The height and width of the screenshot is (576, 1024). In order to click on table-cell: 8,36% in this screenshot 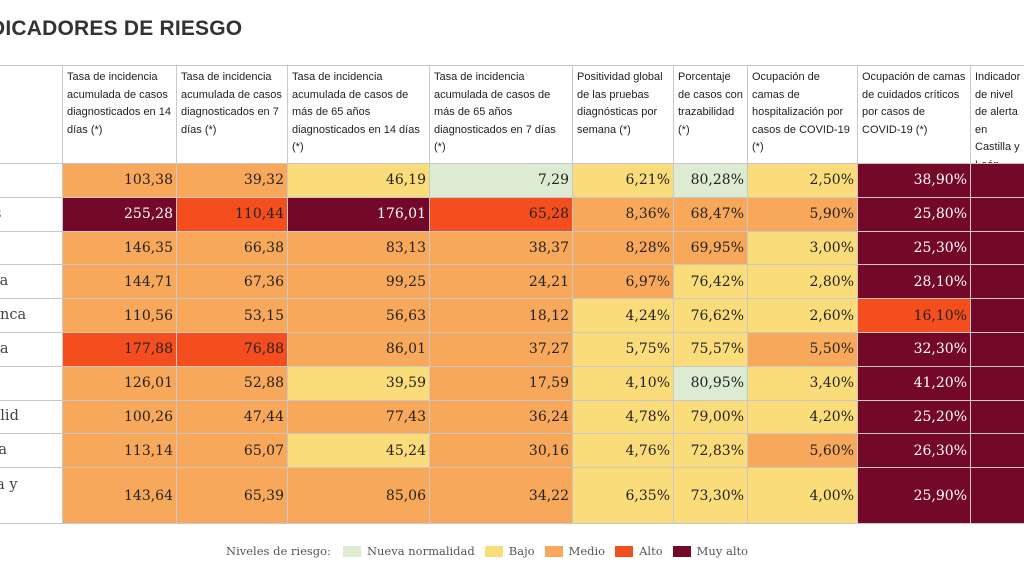, I will do `click(623, 214)`.